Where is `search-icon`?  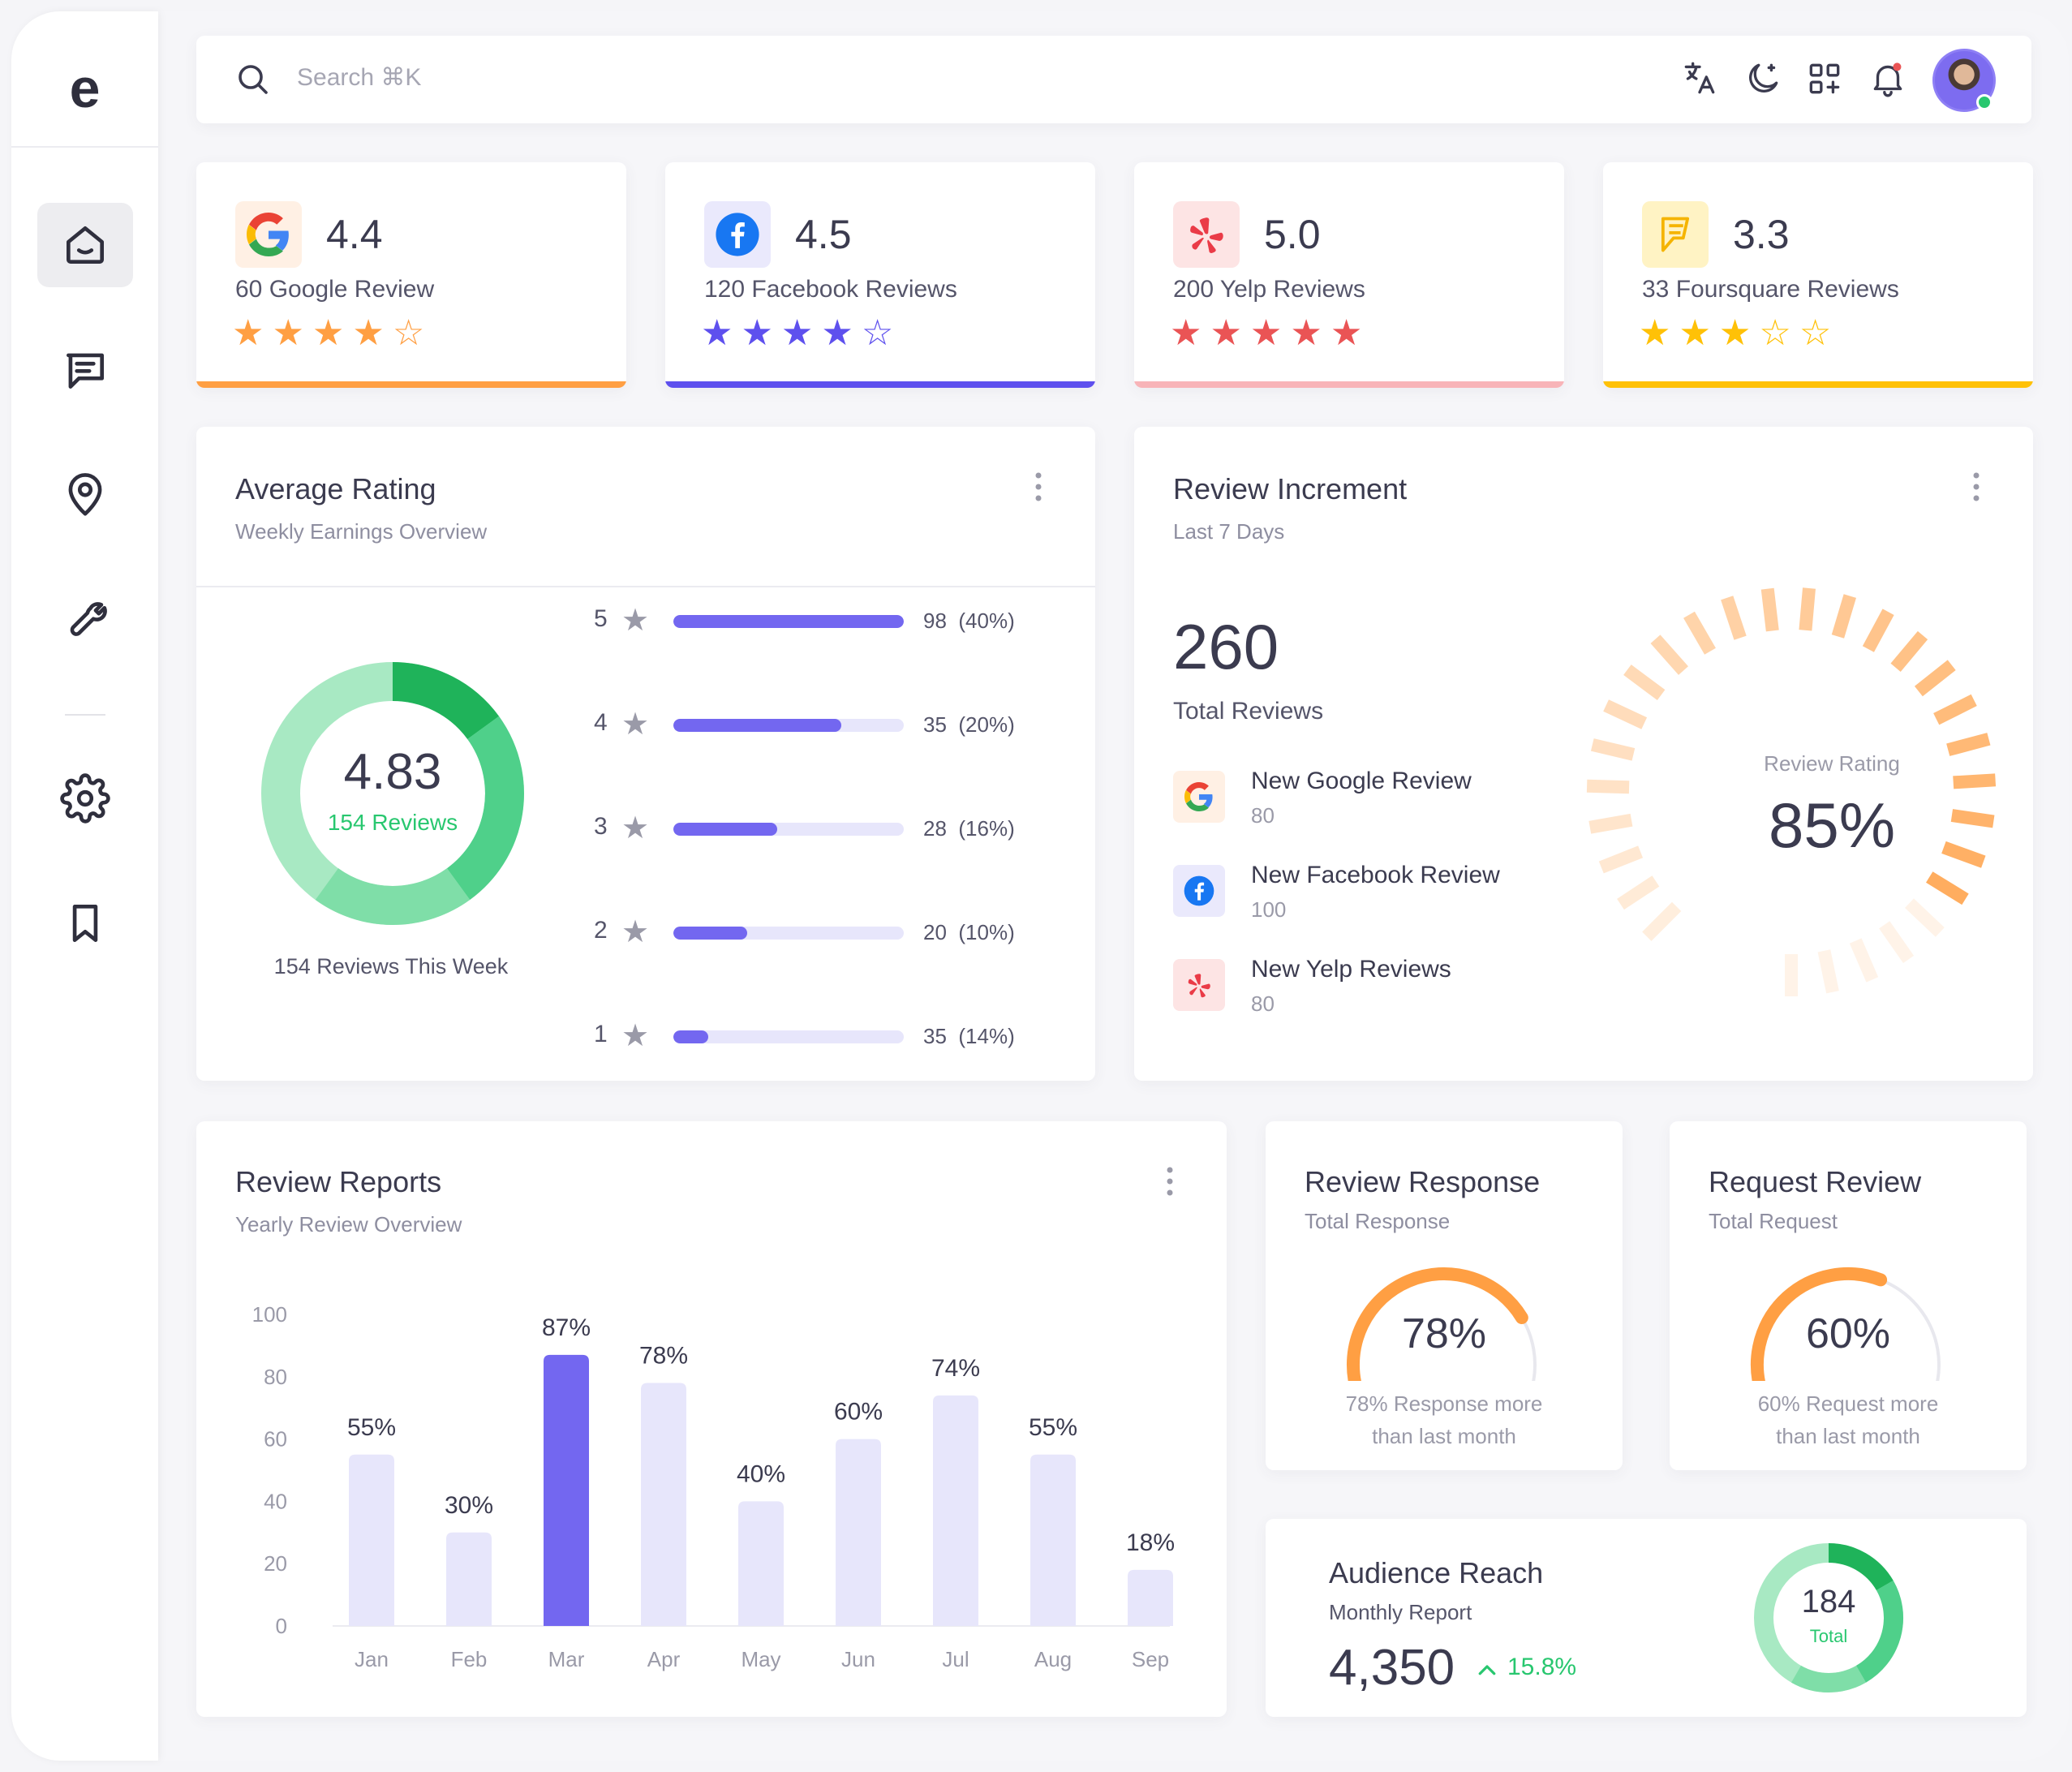
search-icon is located at coordinates (253, 79).